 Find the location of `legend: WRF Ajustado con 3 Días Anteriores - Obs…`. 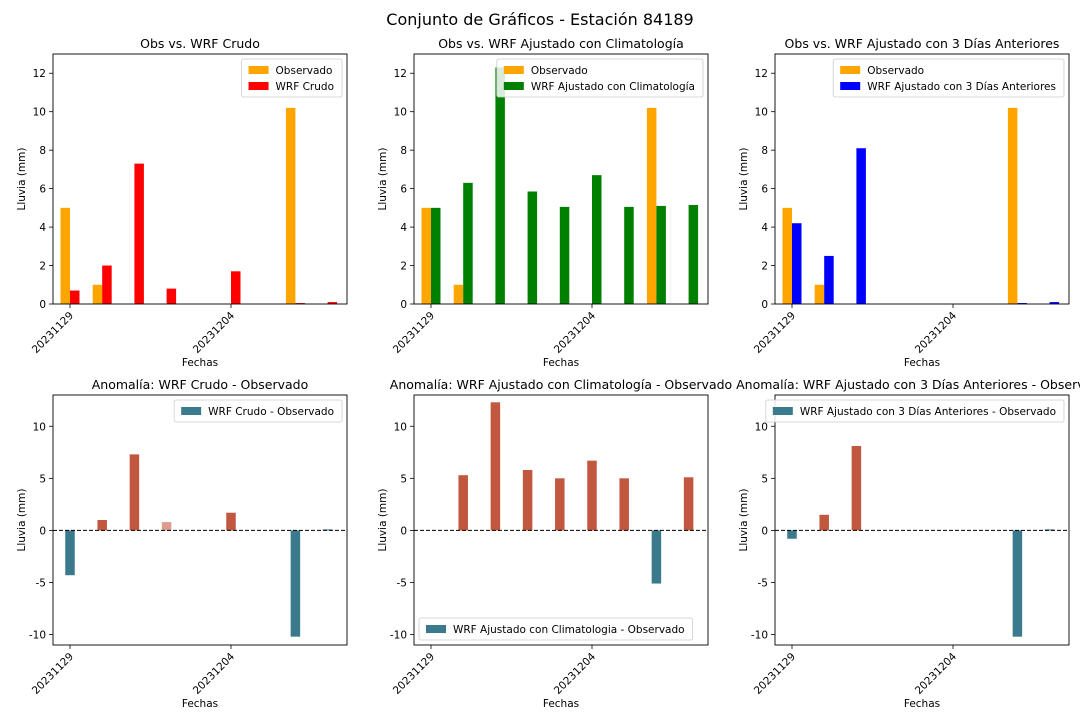

legend: WRF Ajustado con 3 Días Anteriores - Obs… is located at coordinates (915, 411).